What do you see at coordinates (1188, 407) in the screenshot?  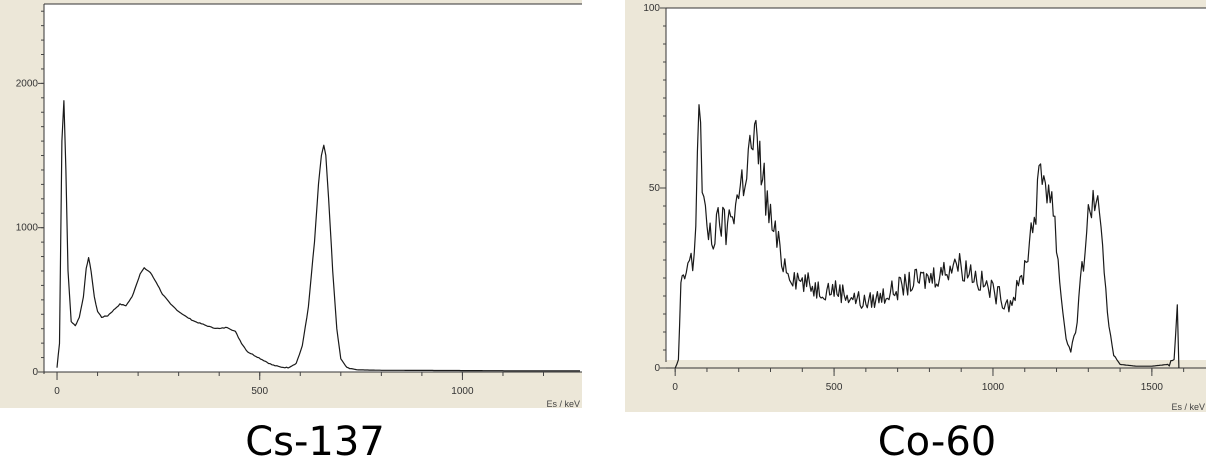 I see `co60-x-axis-label: Es / keV` at bounding box center [1188, 407].